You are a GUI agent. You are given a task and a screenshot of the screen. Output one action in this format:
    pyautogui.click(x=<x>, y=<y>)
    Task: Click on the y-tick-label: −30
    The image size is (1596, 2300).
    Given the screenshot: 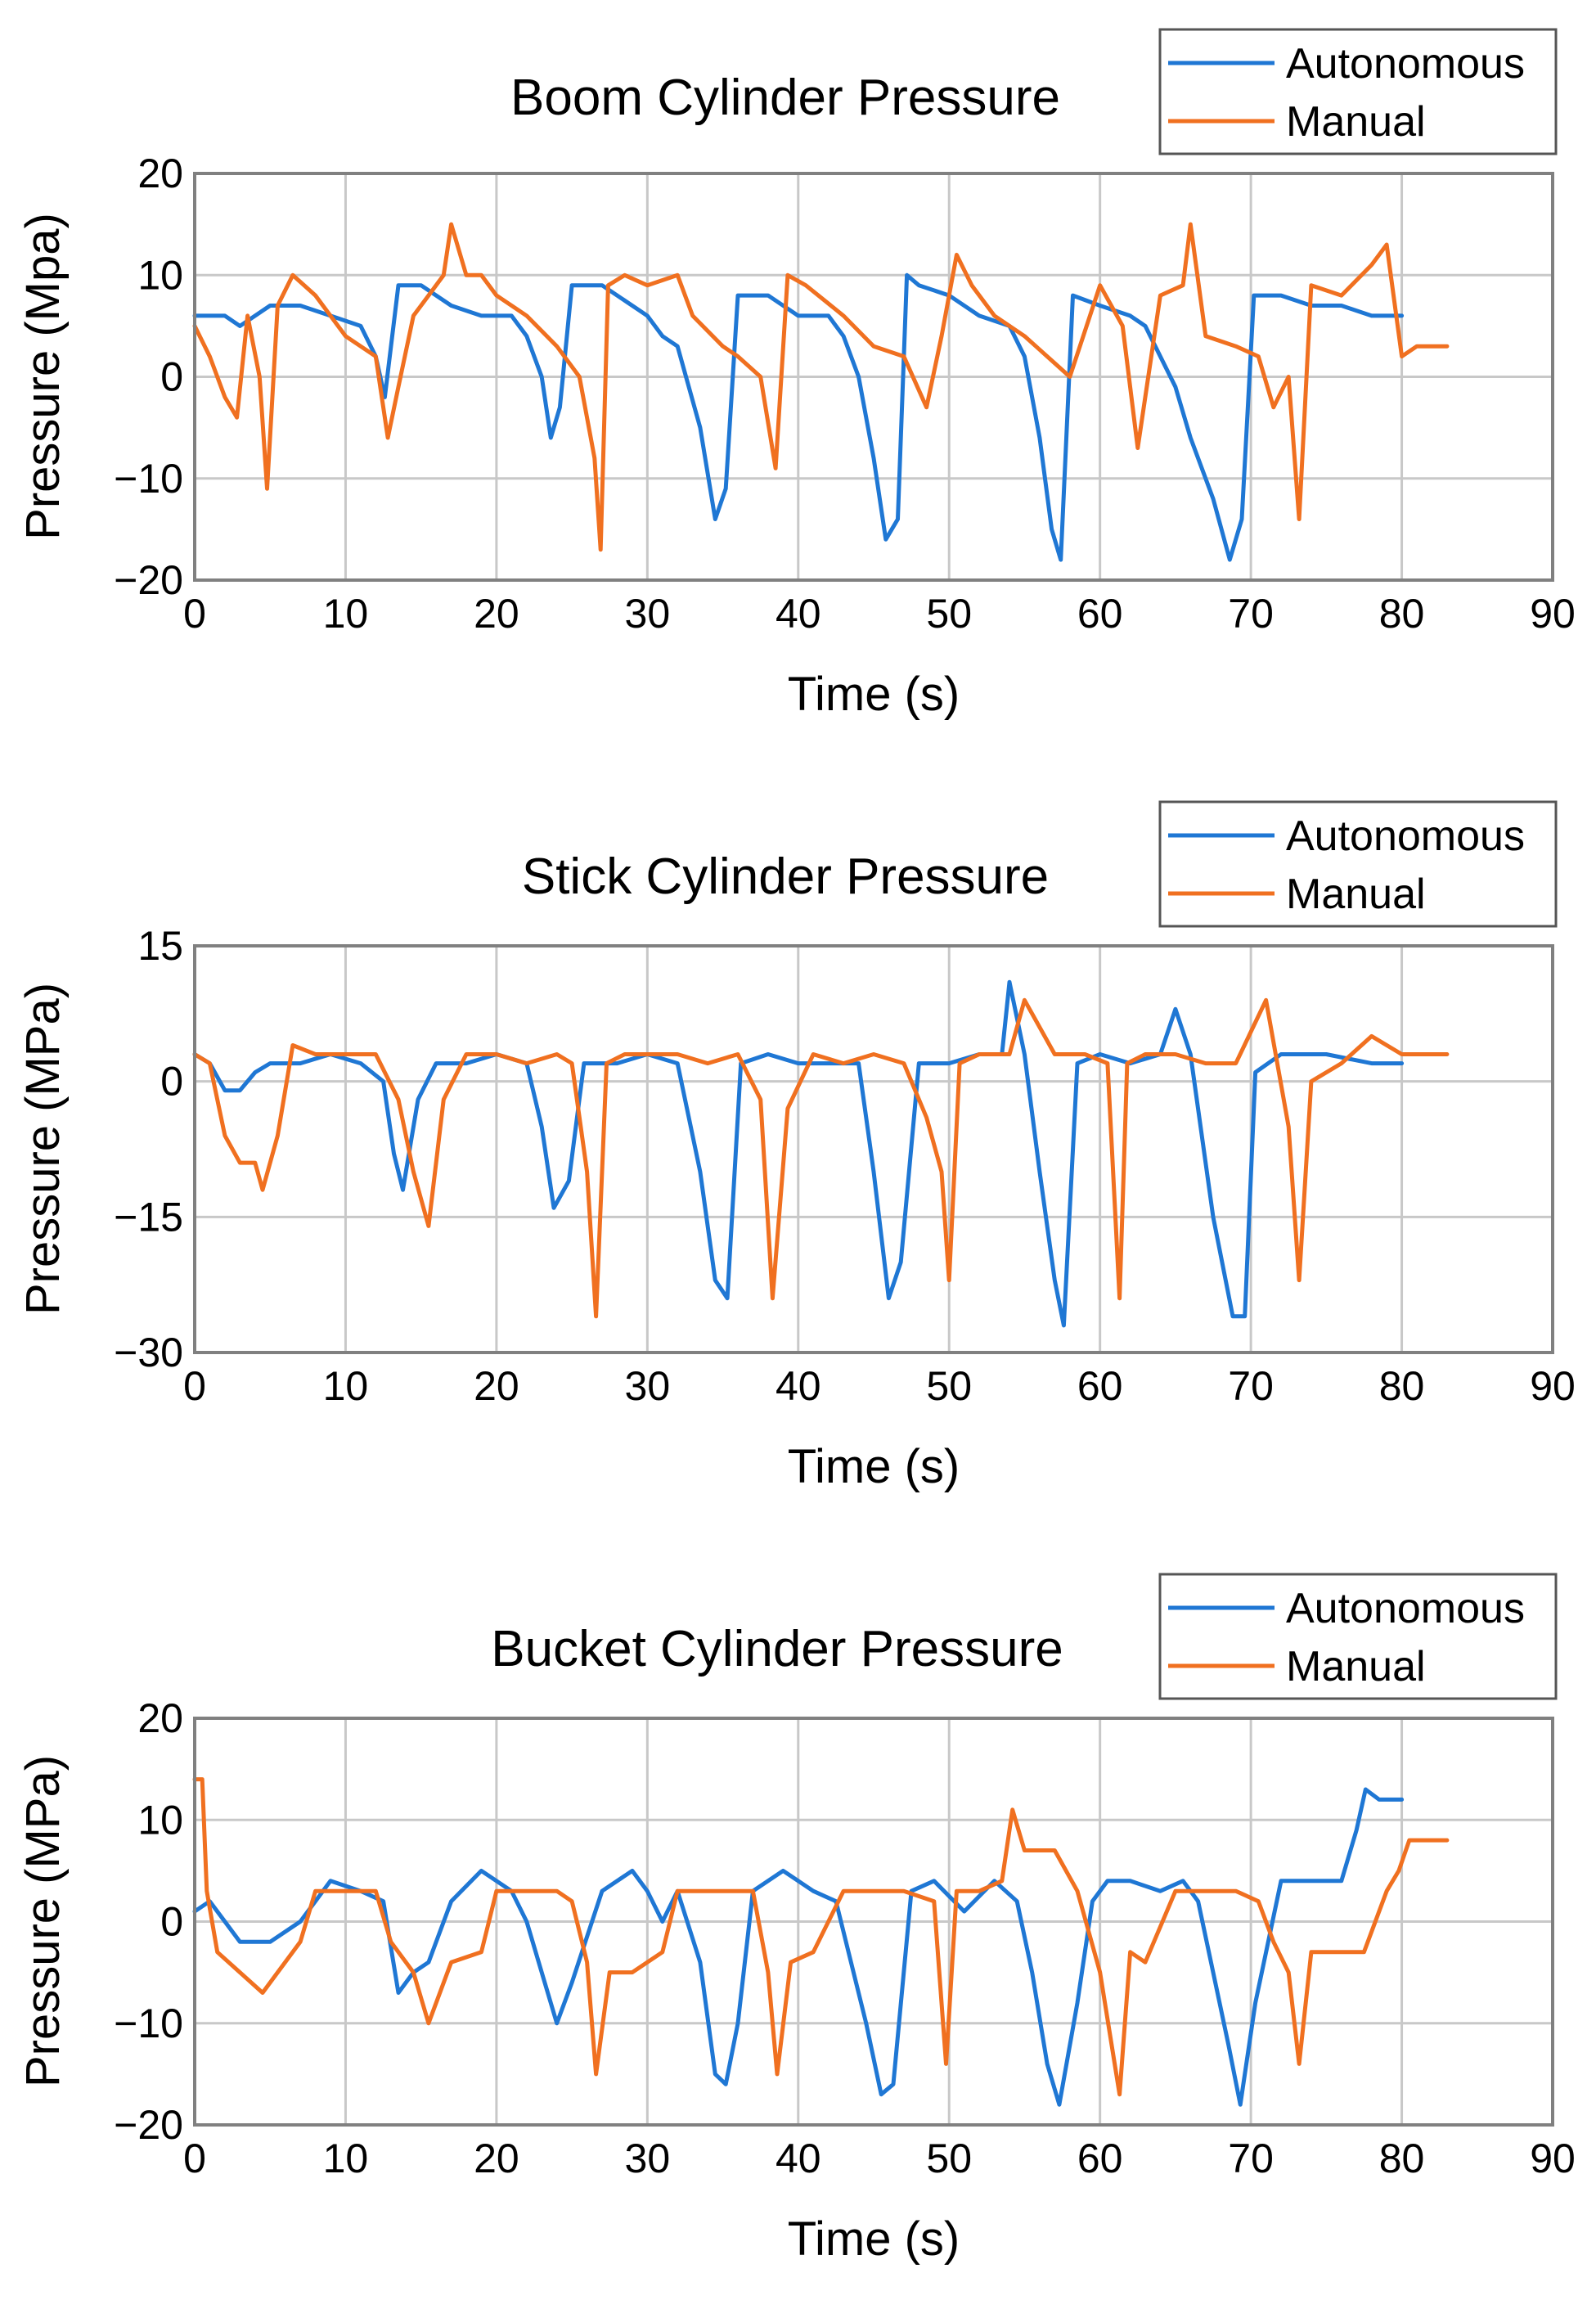 What is the action you would take?
    pyautogui.click(x=148, y=1353)
    